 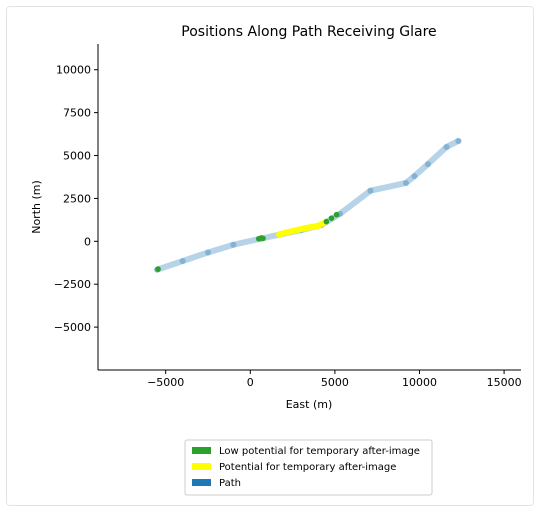 I want to click on x-tick-label: −5000, so click(x=165, y=382).